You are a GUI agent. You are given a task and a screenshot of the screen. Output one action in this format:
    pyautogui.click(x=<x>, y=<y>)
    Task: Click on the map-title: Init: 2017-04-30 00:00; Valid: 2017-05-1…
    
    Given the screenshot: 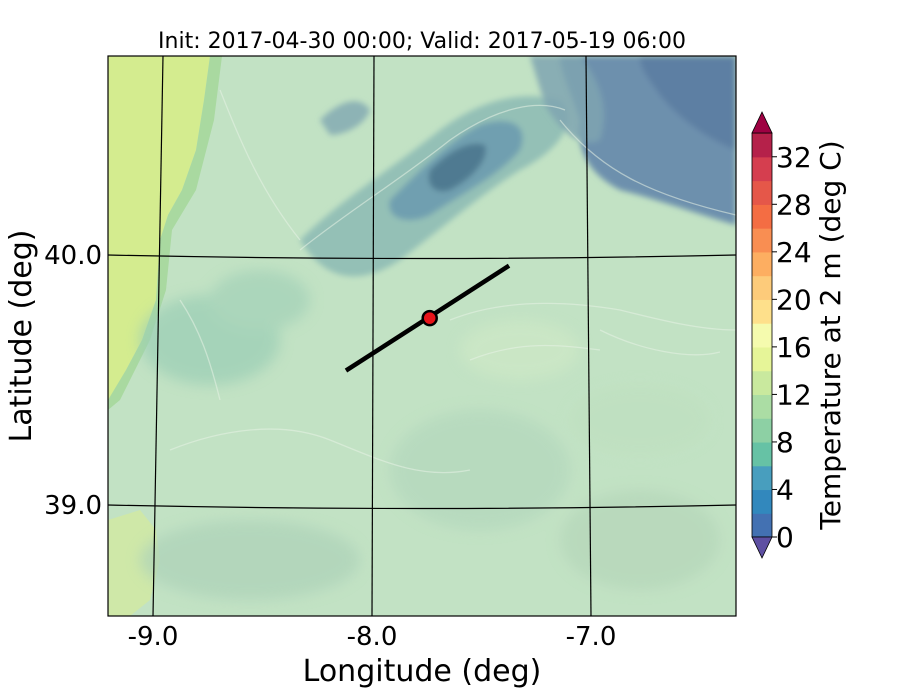 What is the action you would take?
    pyautogui.click(x=422, y=41)
    